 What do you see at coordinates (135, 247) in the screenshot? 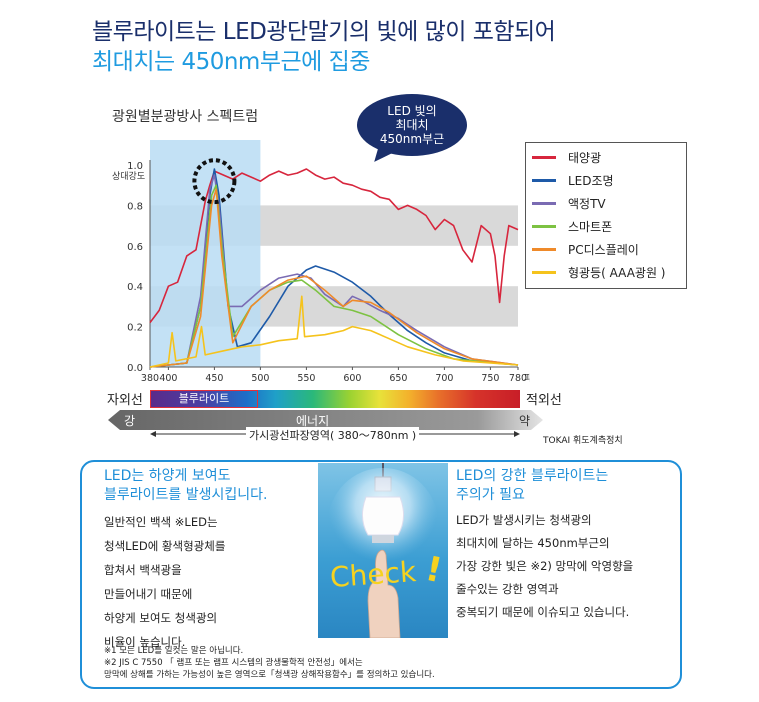
I see `y-tick-label: 0.6` at bounding box center [135, 247].